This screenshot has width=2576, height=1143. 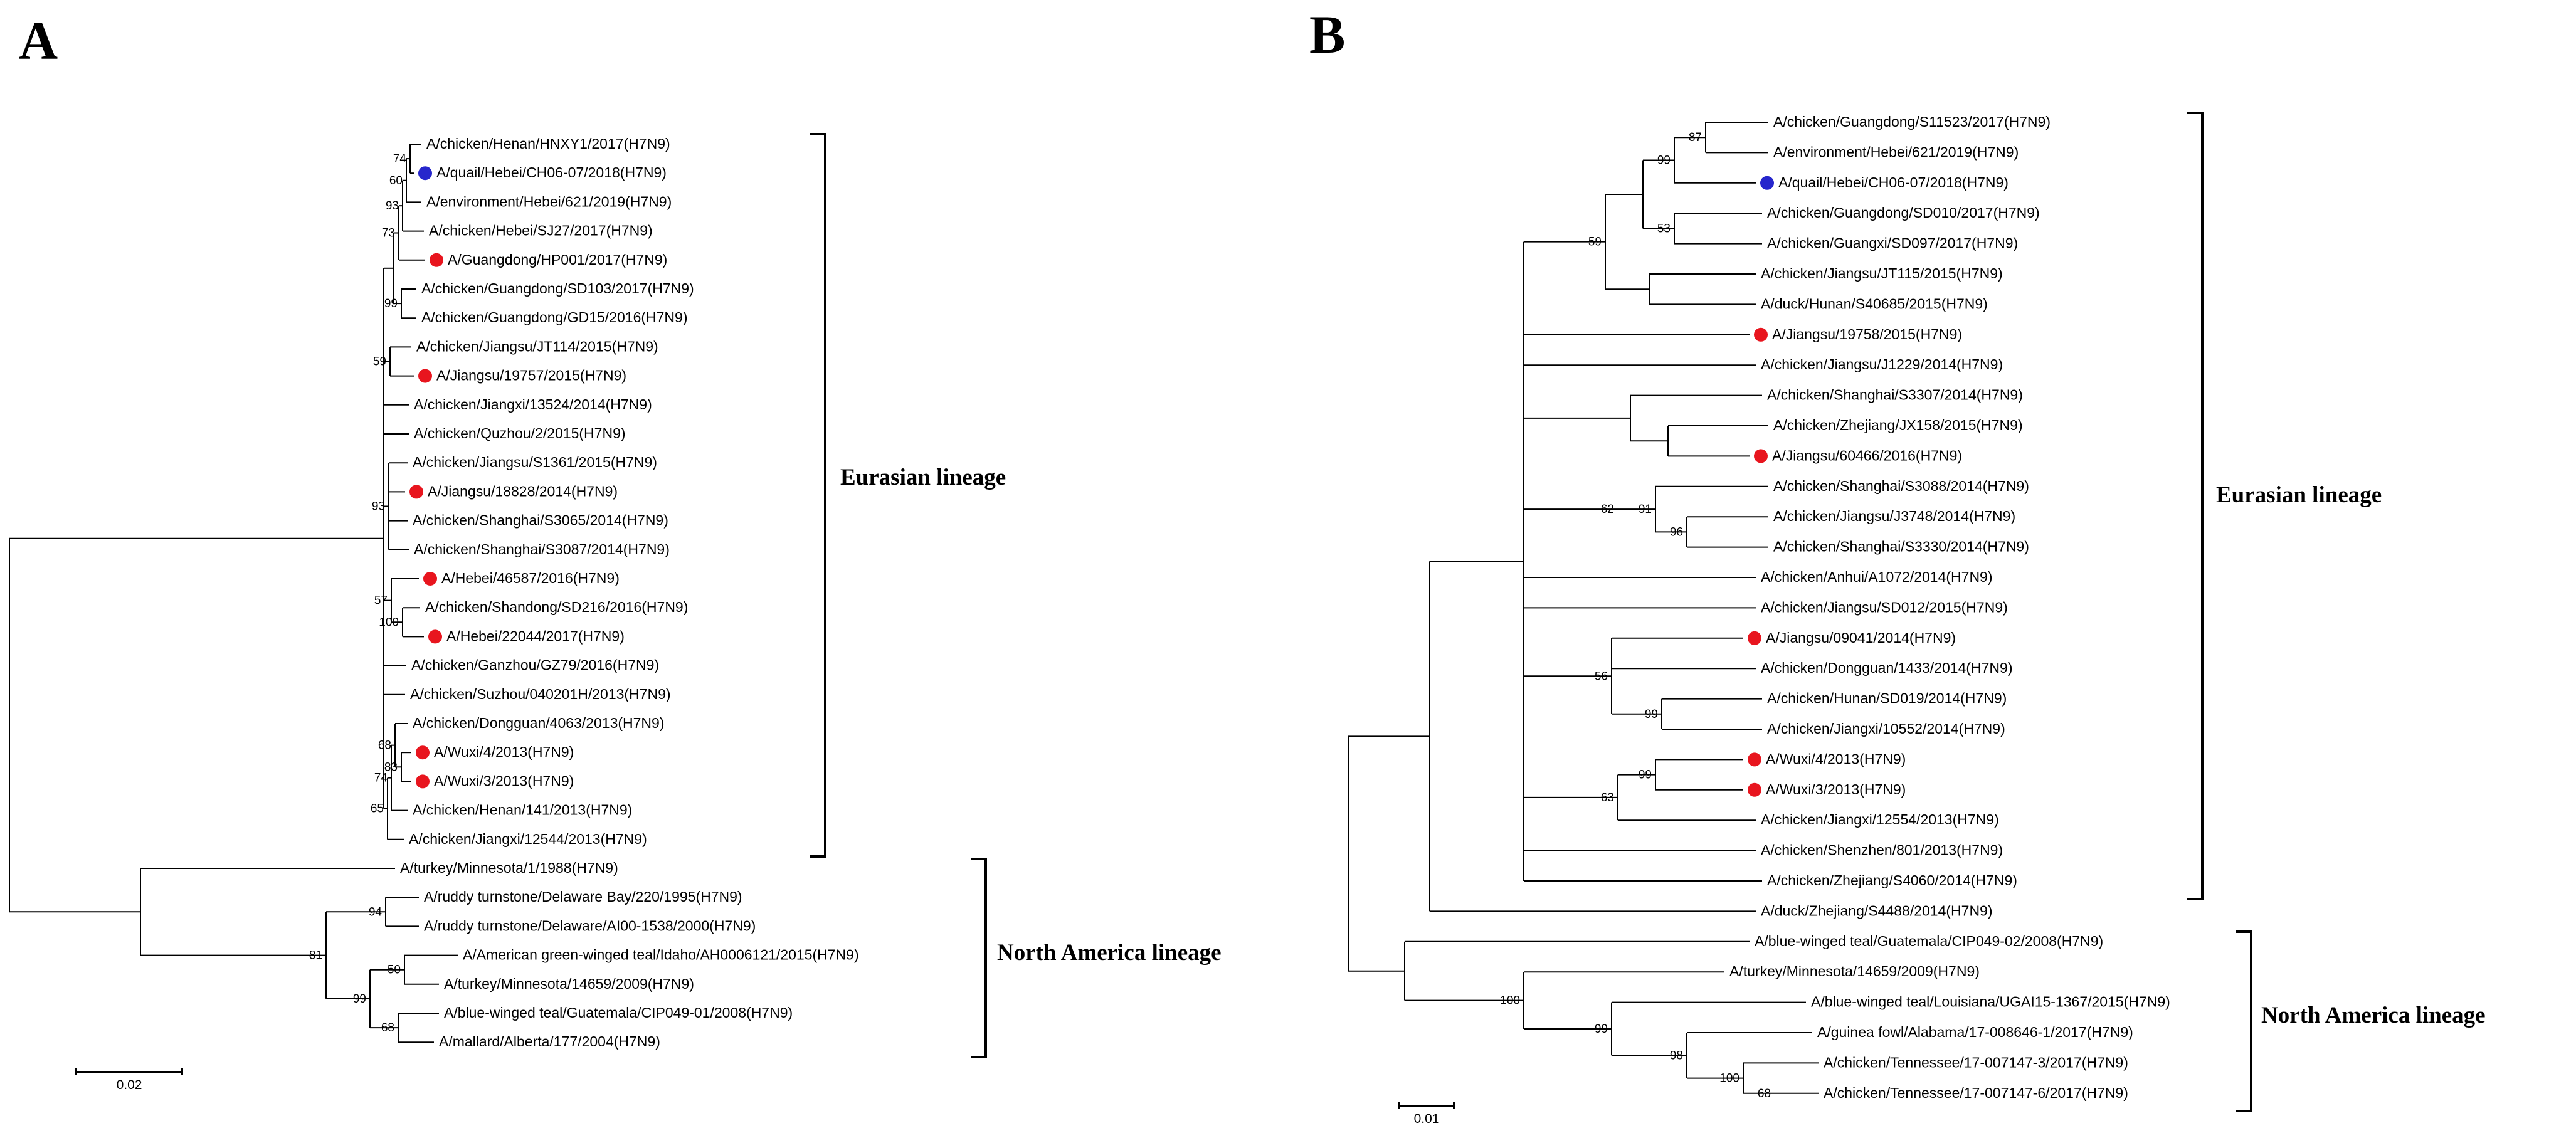 What do you see at coordinates (541, 231) in the screenshot?
I see `taxon-label: A/chicken/Hebei/SJ27/2017(H7N9)` at bounding box center [541, 231].